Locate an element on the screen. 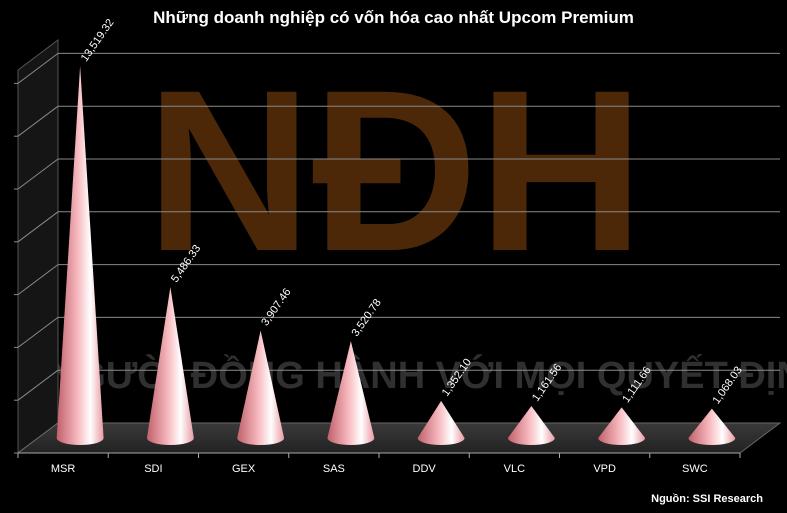 The image size is (787, 513). cone-swc is located at coordinates (712, 426).